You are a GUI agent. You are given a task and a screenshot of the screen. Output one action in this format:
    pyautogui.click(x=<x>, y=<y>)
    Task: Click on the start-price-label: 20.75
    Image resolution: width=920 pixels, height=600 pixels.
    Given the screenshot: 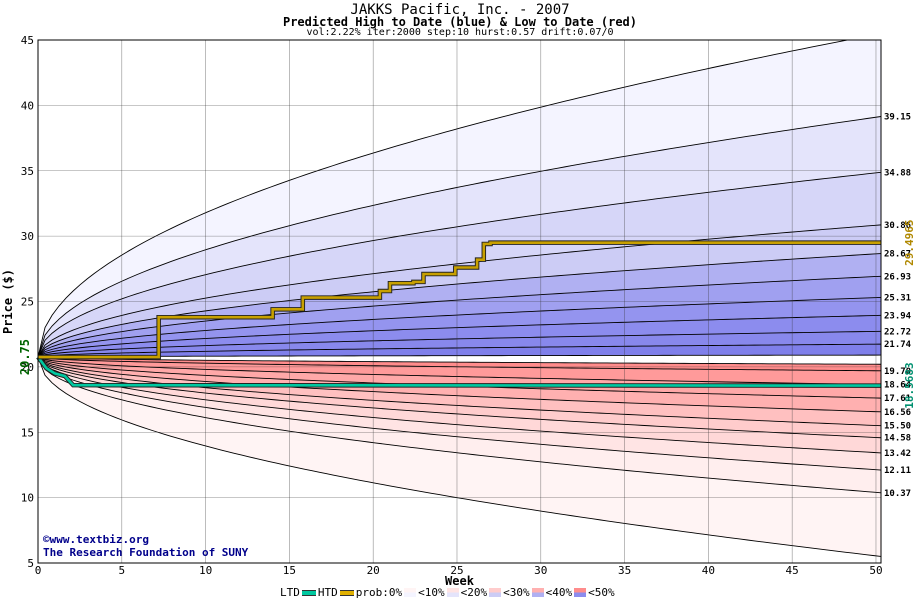 What is the action you would take?
    pyautogui.click(x=25, y=357)
    